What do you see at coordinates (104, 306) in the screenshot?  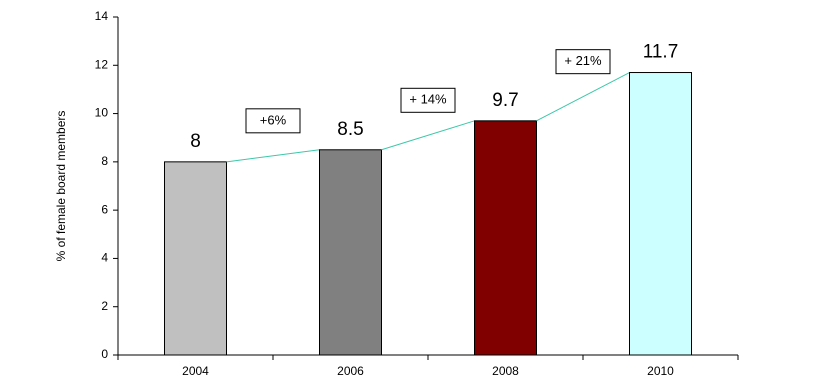 I see `y-tick-label: 2` at bounding box center [104, 306].